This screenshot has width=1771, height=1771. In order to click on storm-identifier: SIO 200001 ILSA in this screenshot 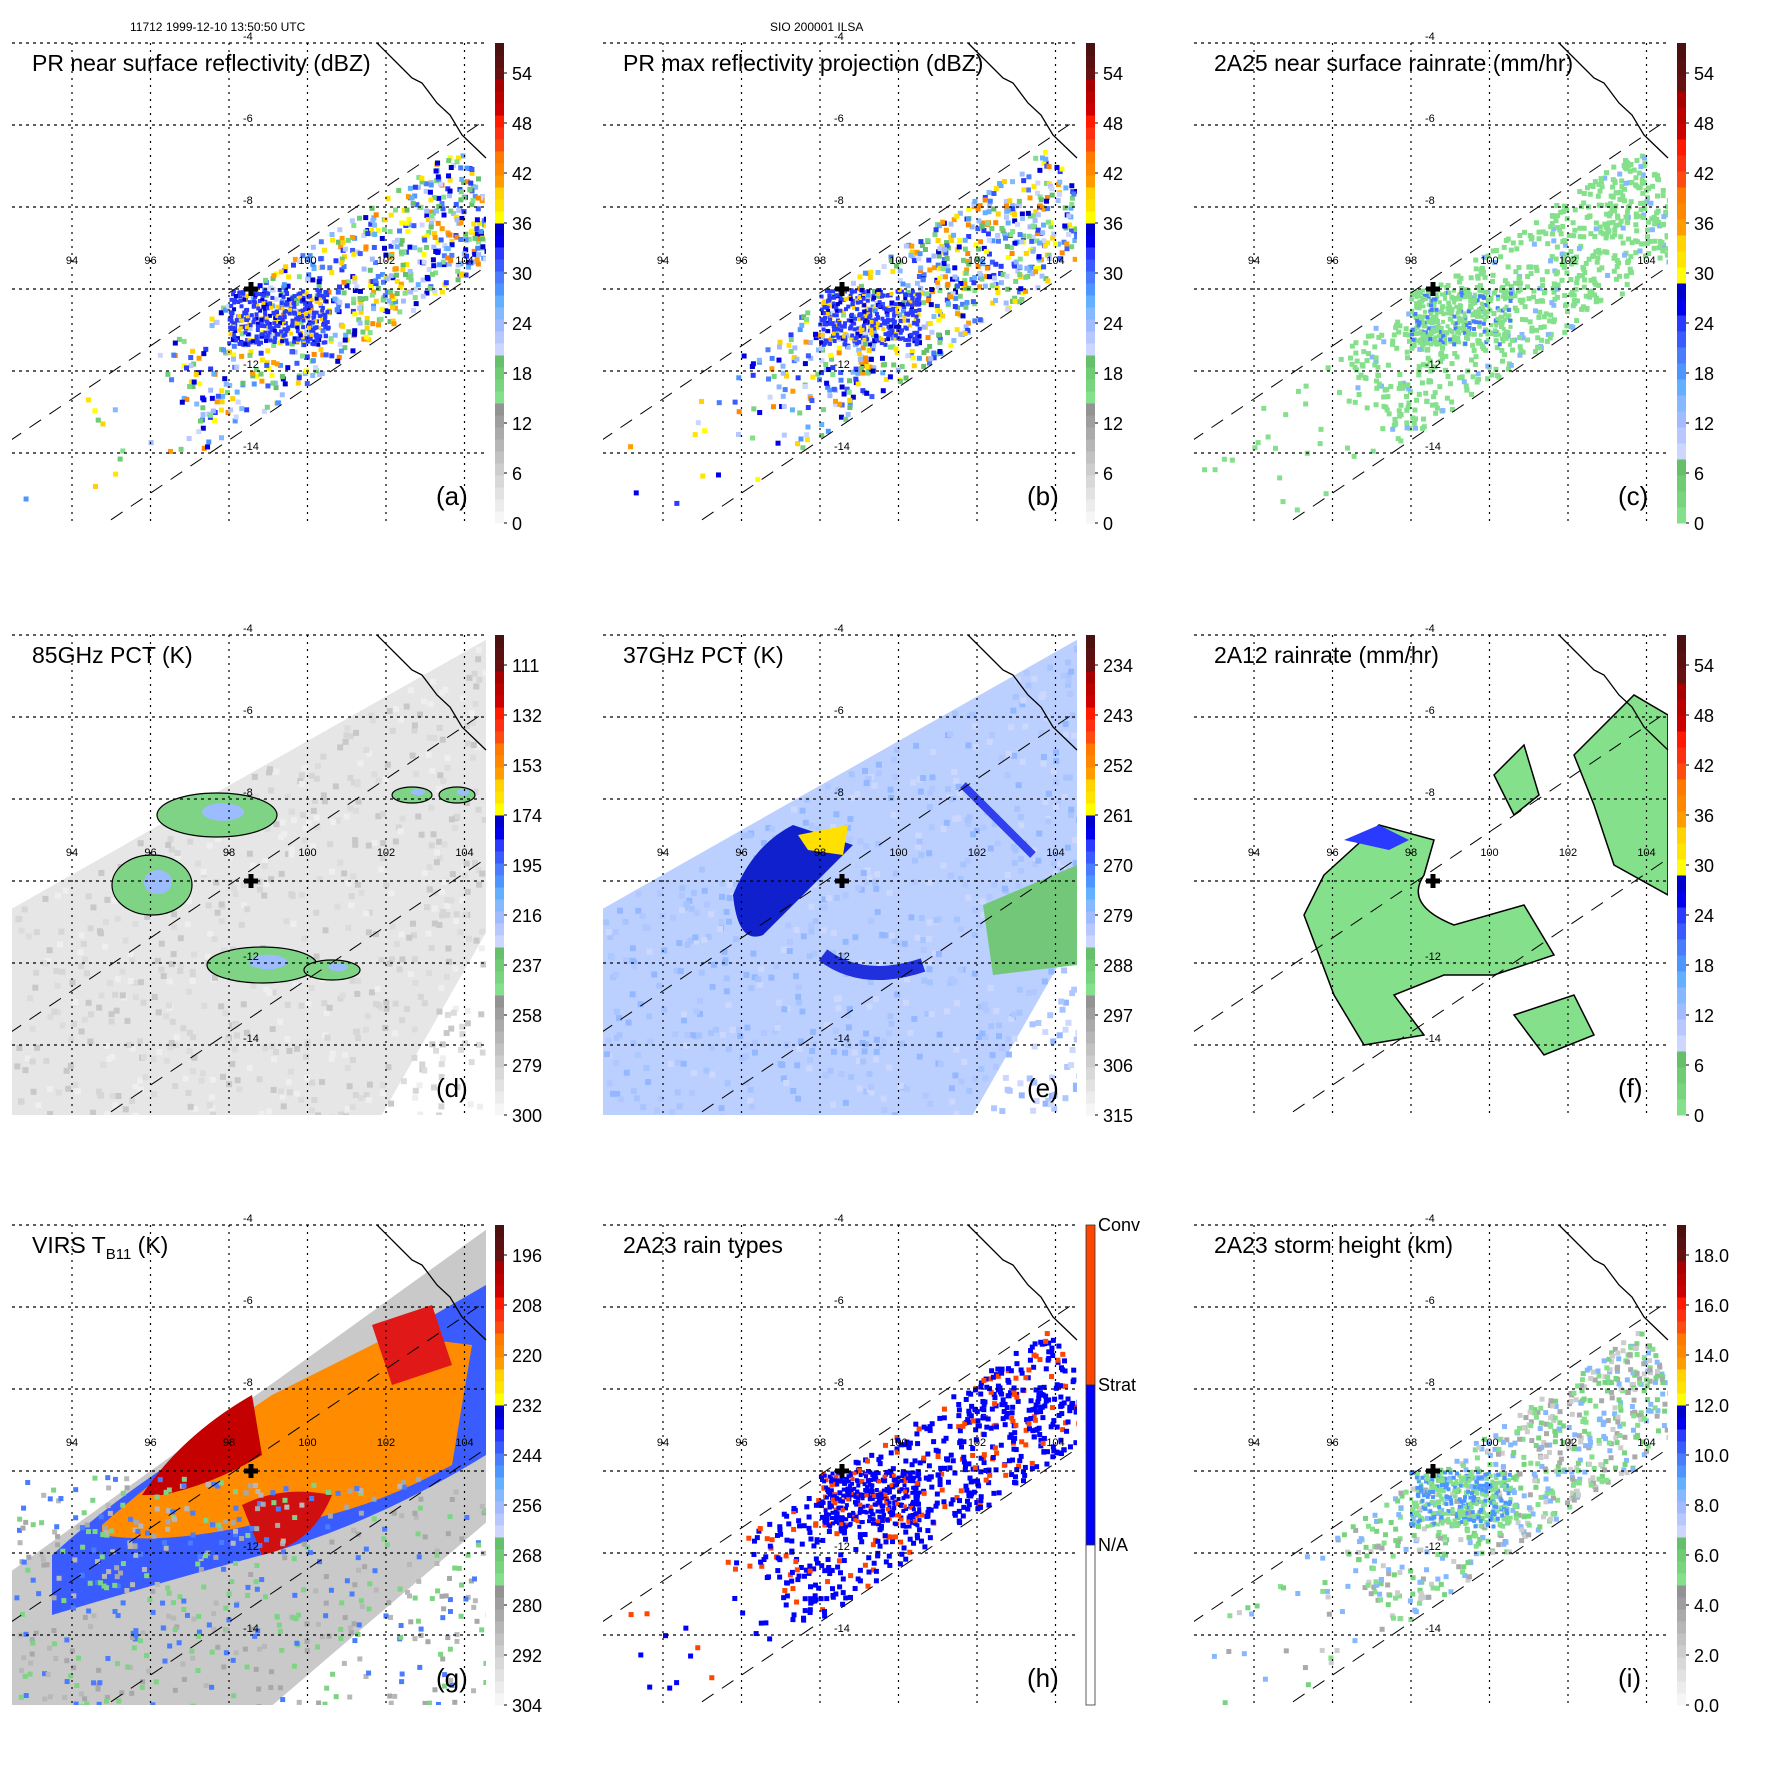, I will do `click(817, 27)`.